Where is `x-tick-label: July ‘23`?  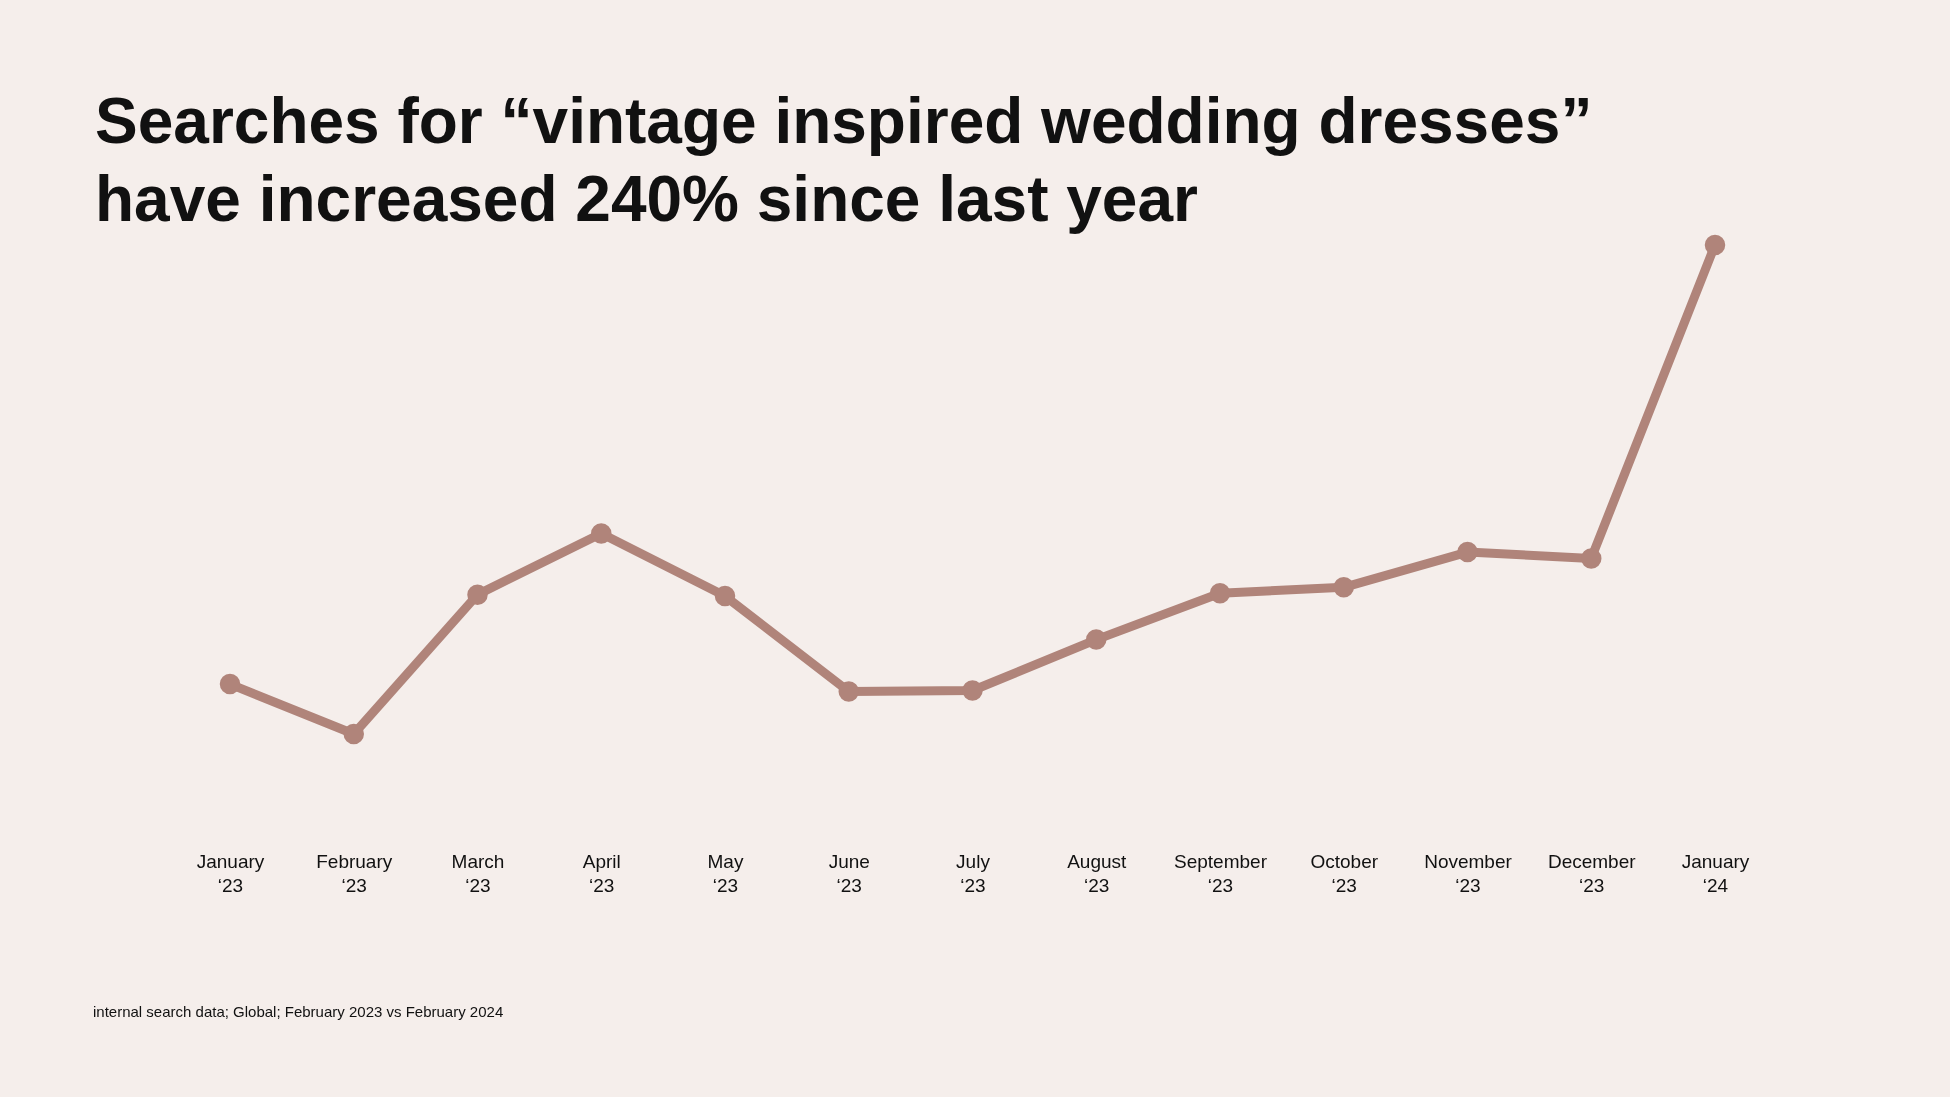 x-tick-label: July ‘23 is located at coordinates (973, 873).